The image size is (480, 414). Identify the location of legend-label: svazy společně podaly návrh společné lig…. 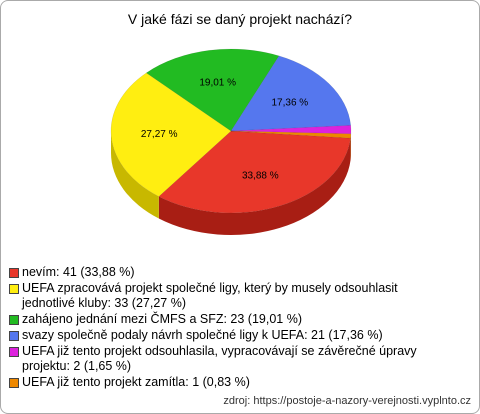
(202, 335).